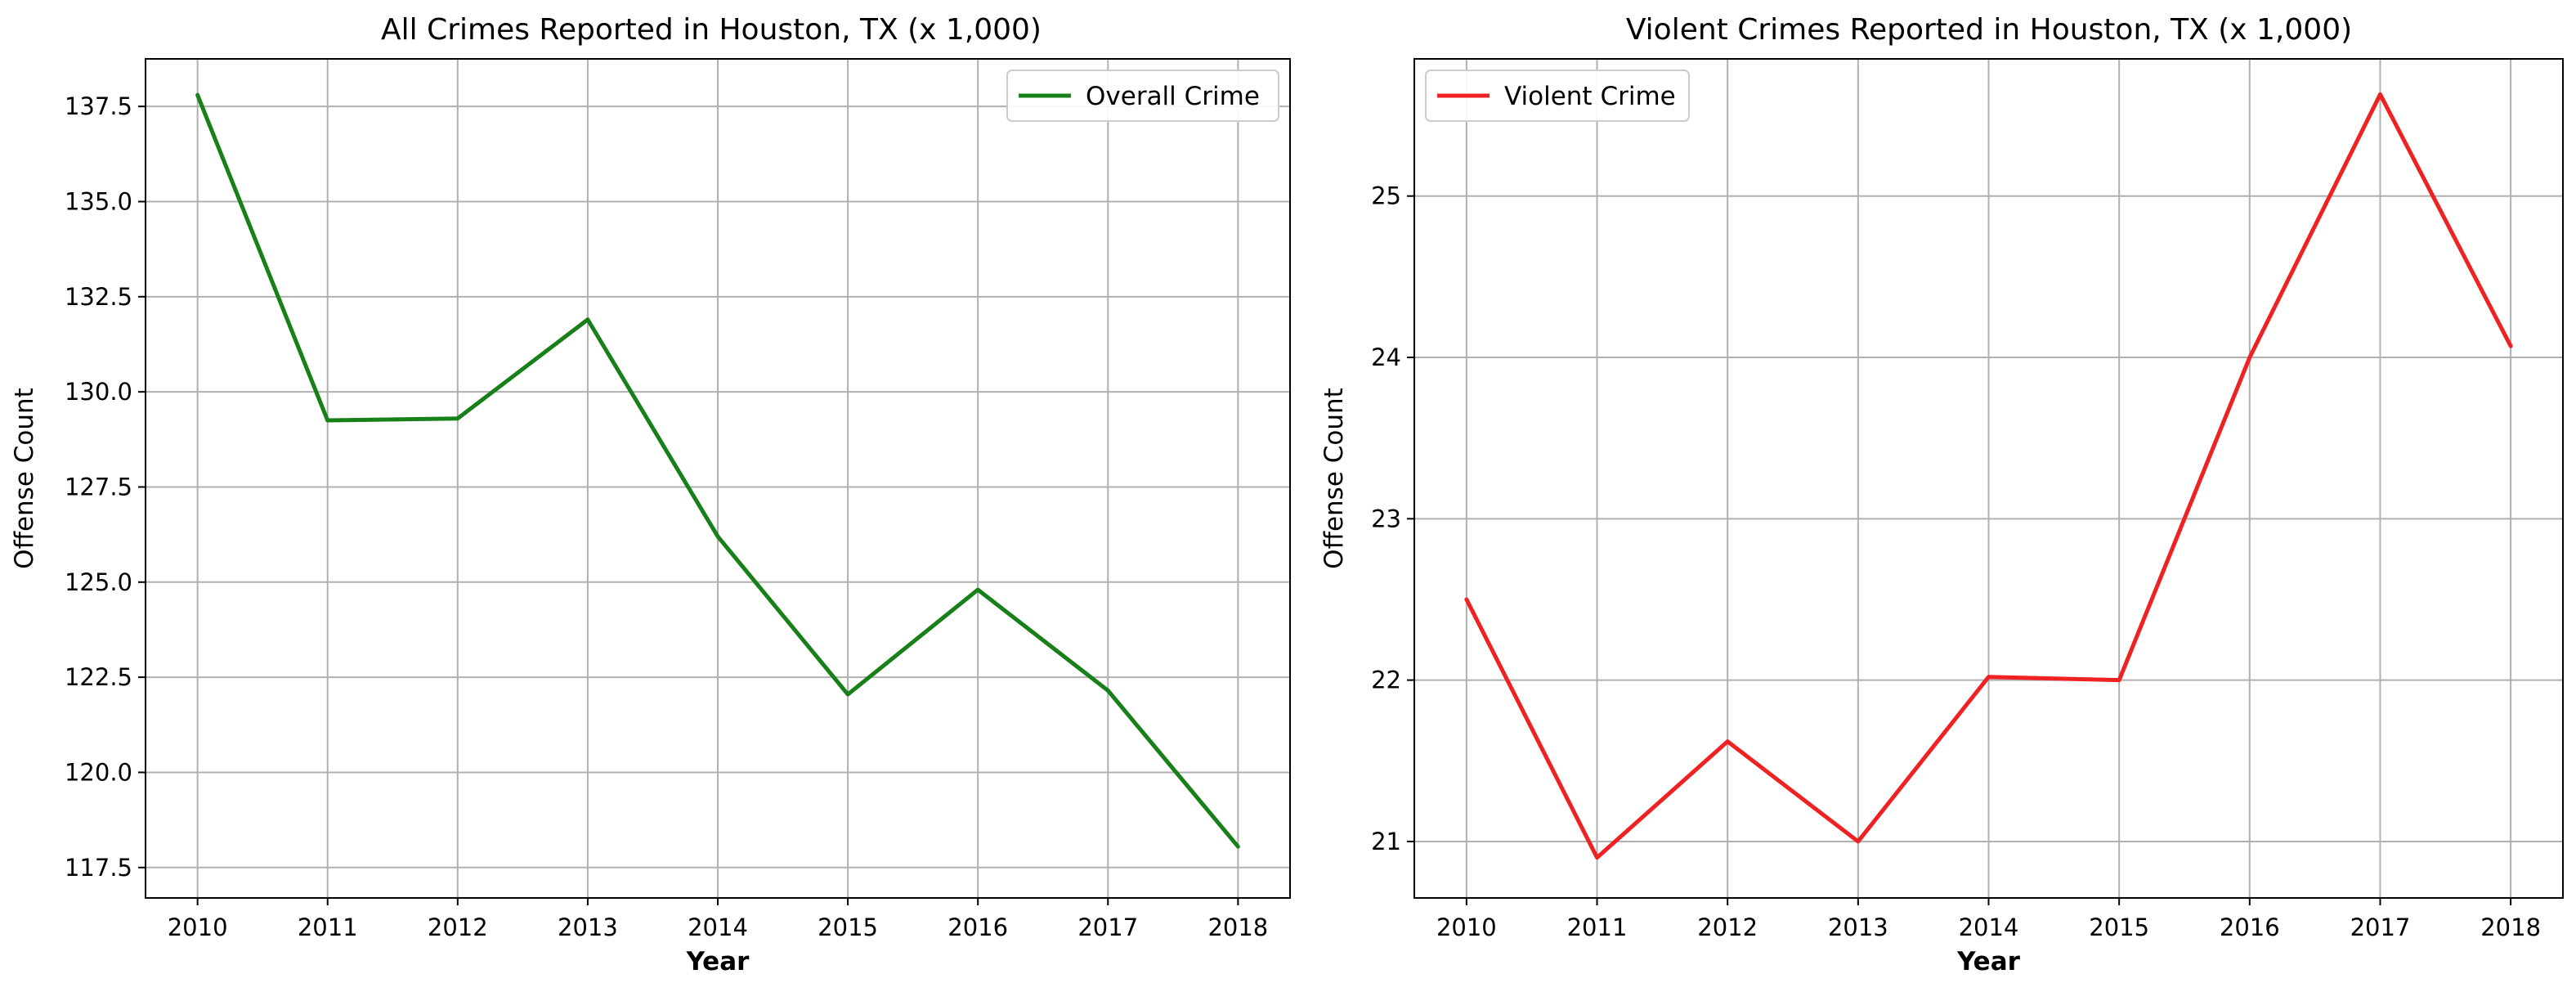 Image resolution: width=2576 pixels, height=1001 pixels. I want to click on legend: Overall Crime, so click(1142, 96).